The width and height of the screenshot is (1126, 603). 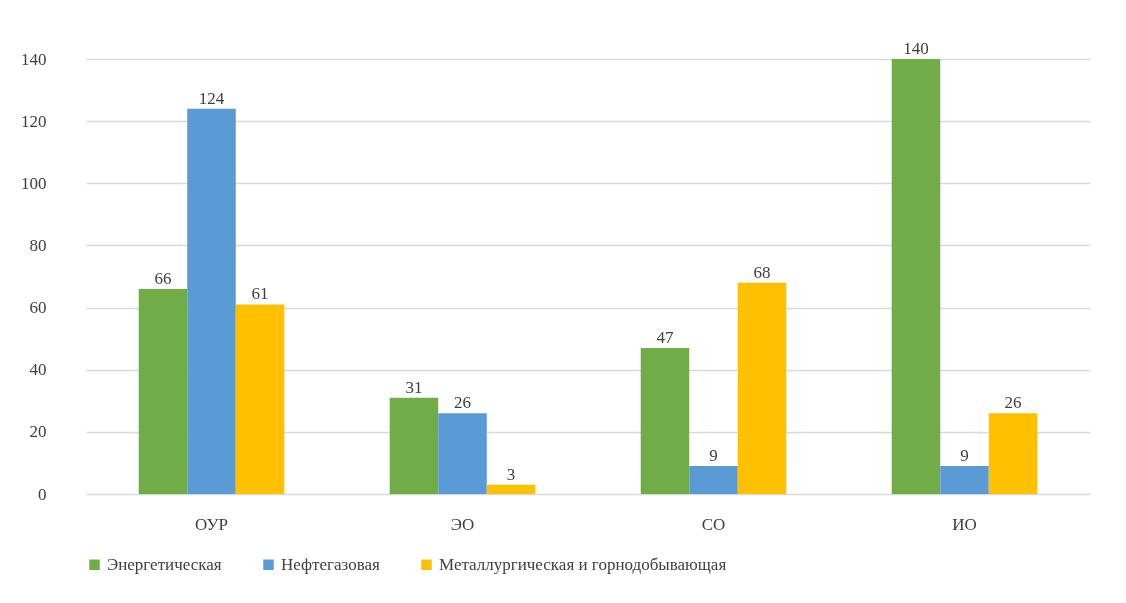 What do you see at coordinates (164, 564) in the screenshot?
I see `legend-label: Энергетическая` at bounding box center [164, 564].